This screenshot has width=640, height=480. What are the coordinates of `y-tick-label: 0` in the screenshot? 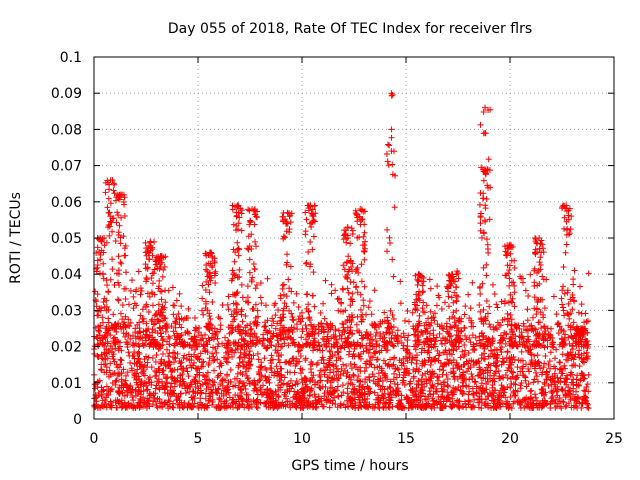 It's located at (77, 420).